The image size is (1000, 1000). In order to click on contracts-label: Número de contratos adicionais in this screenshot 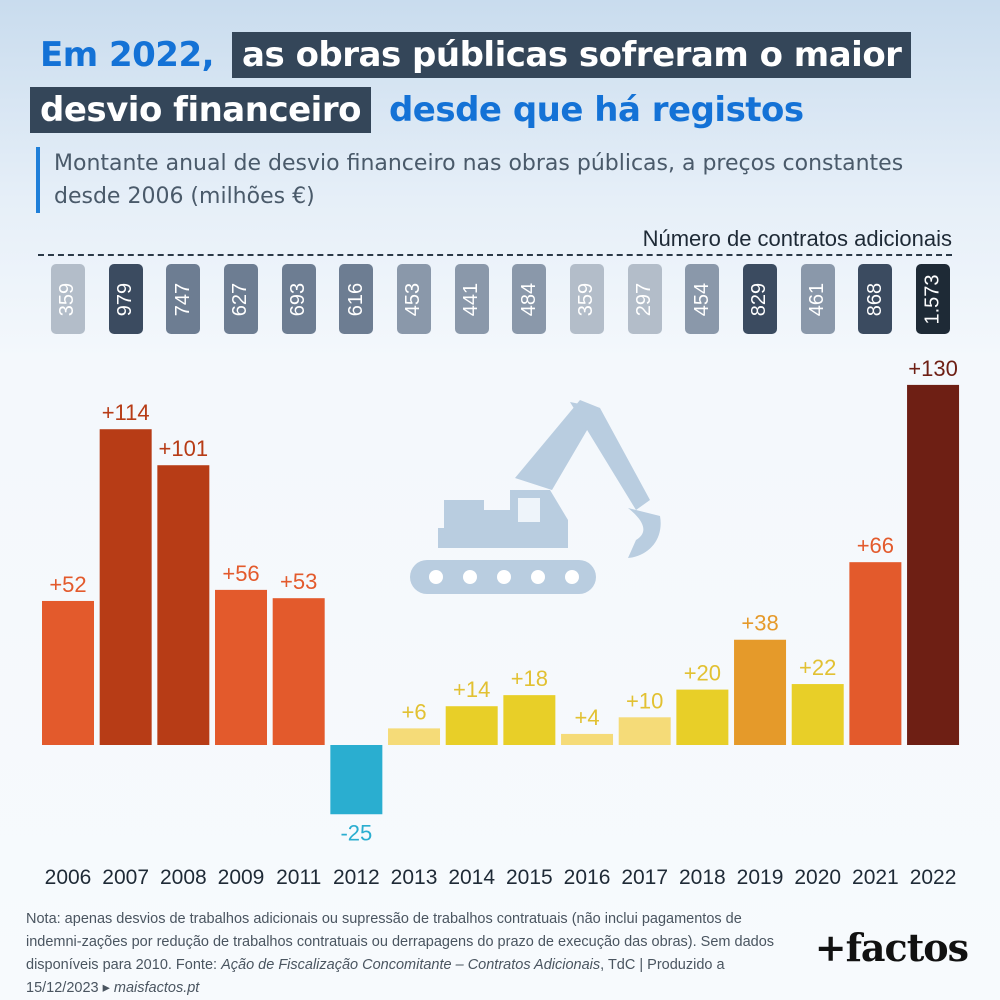, I will do `click(797, 238)`.